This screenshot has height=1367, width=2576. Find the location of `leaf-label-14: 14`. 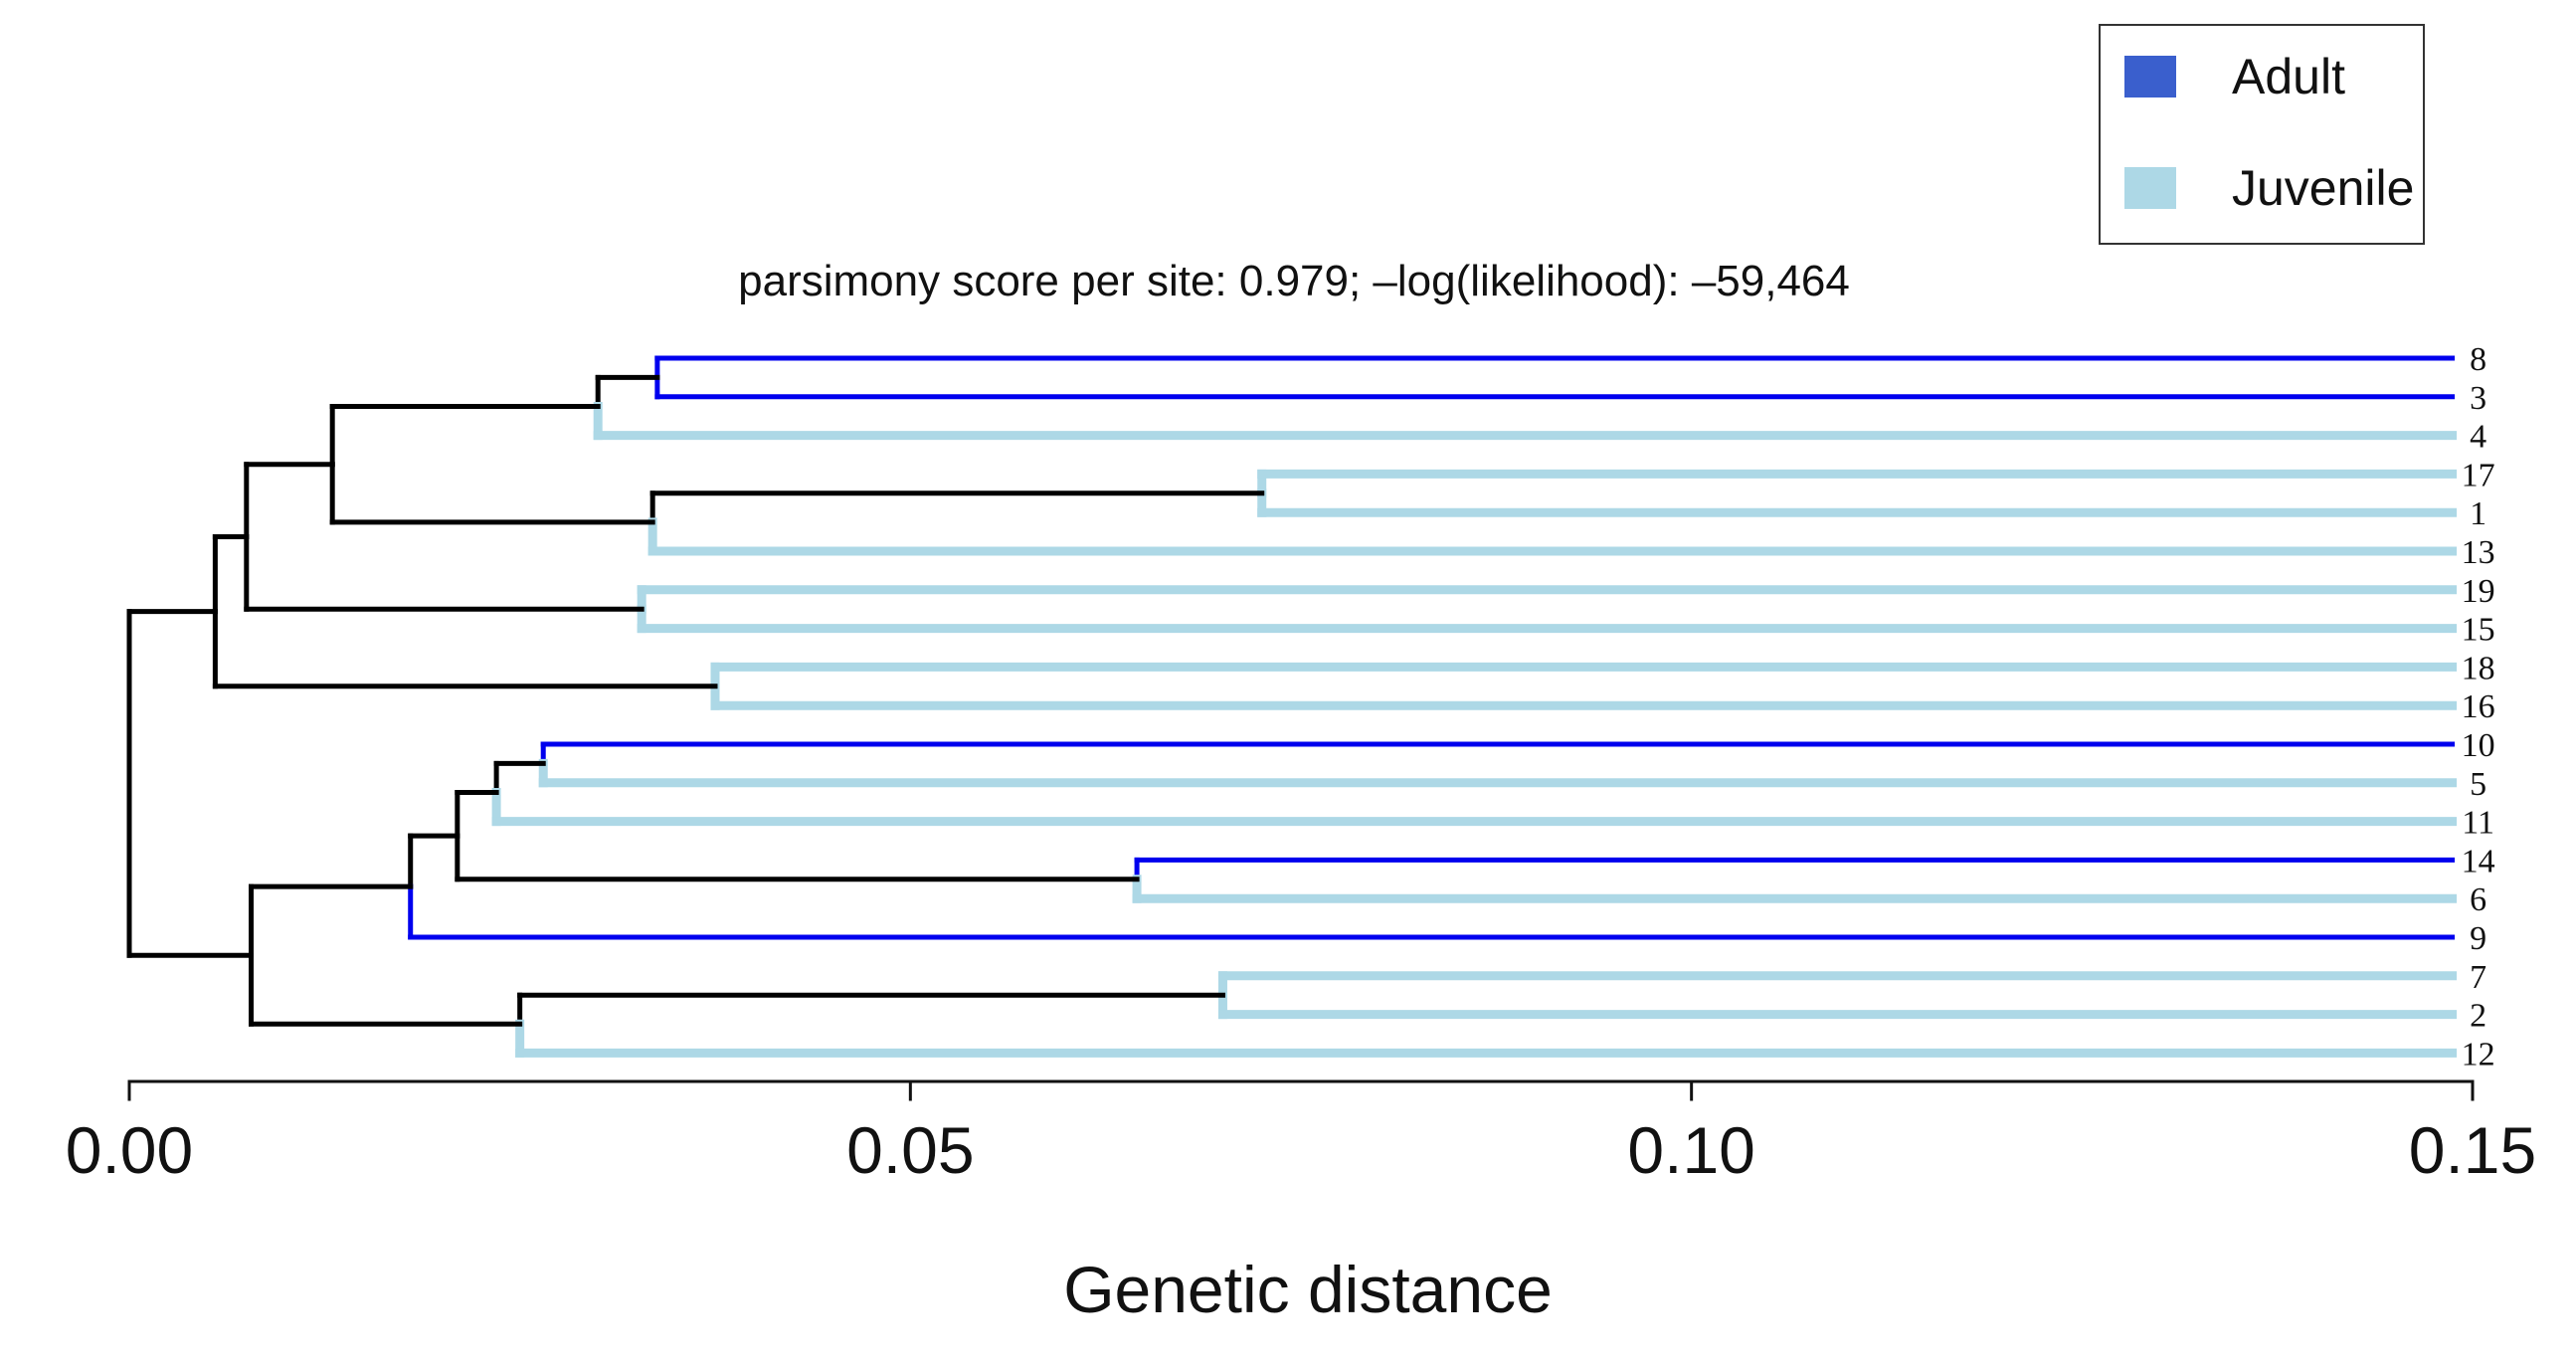

leaf-label-14: 14 is located at coordinates (2478, 861).